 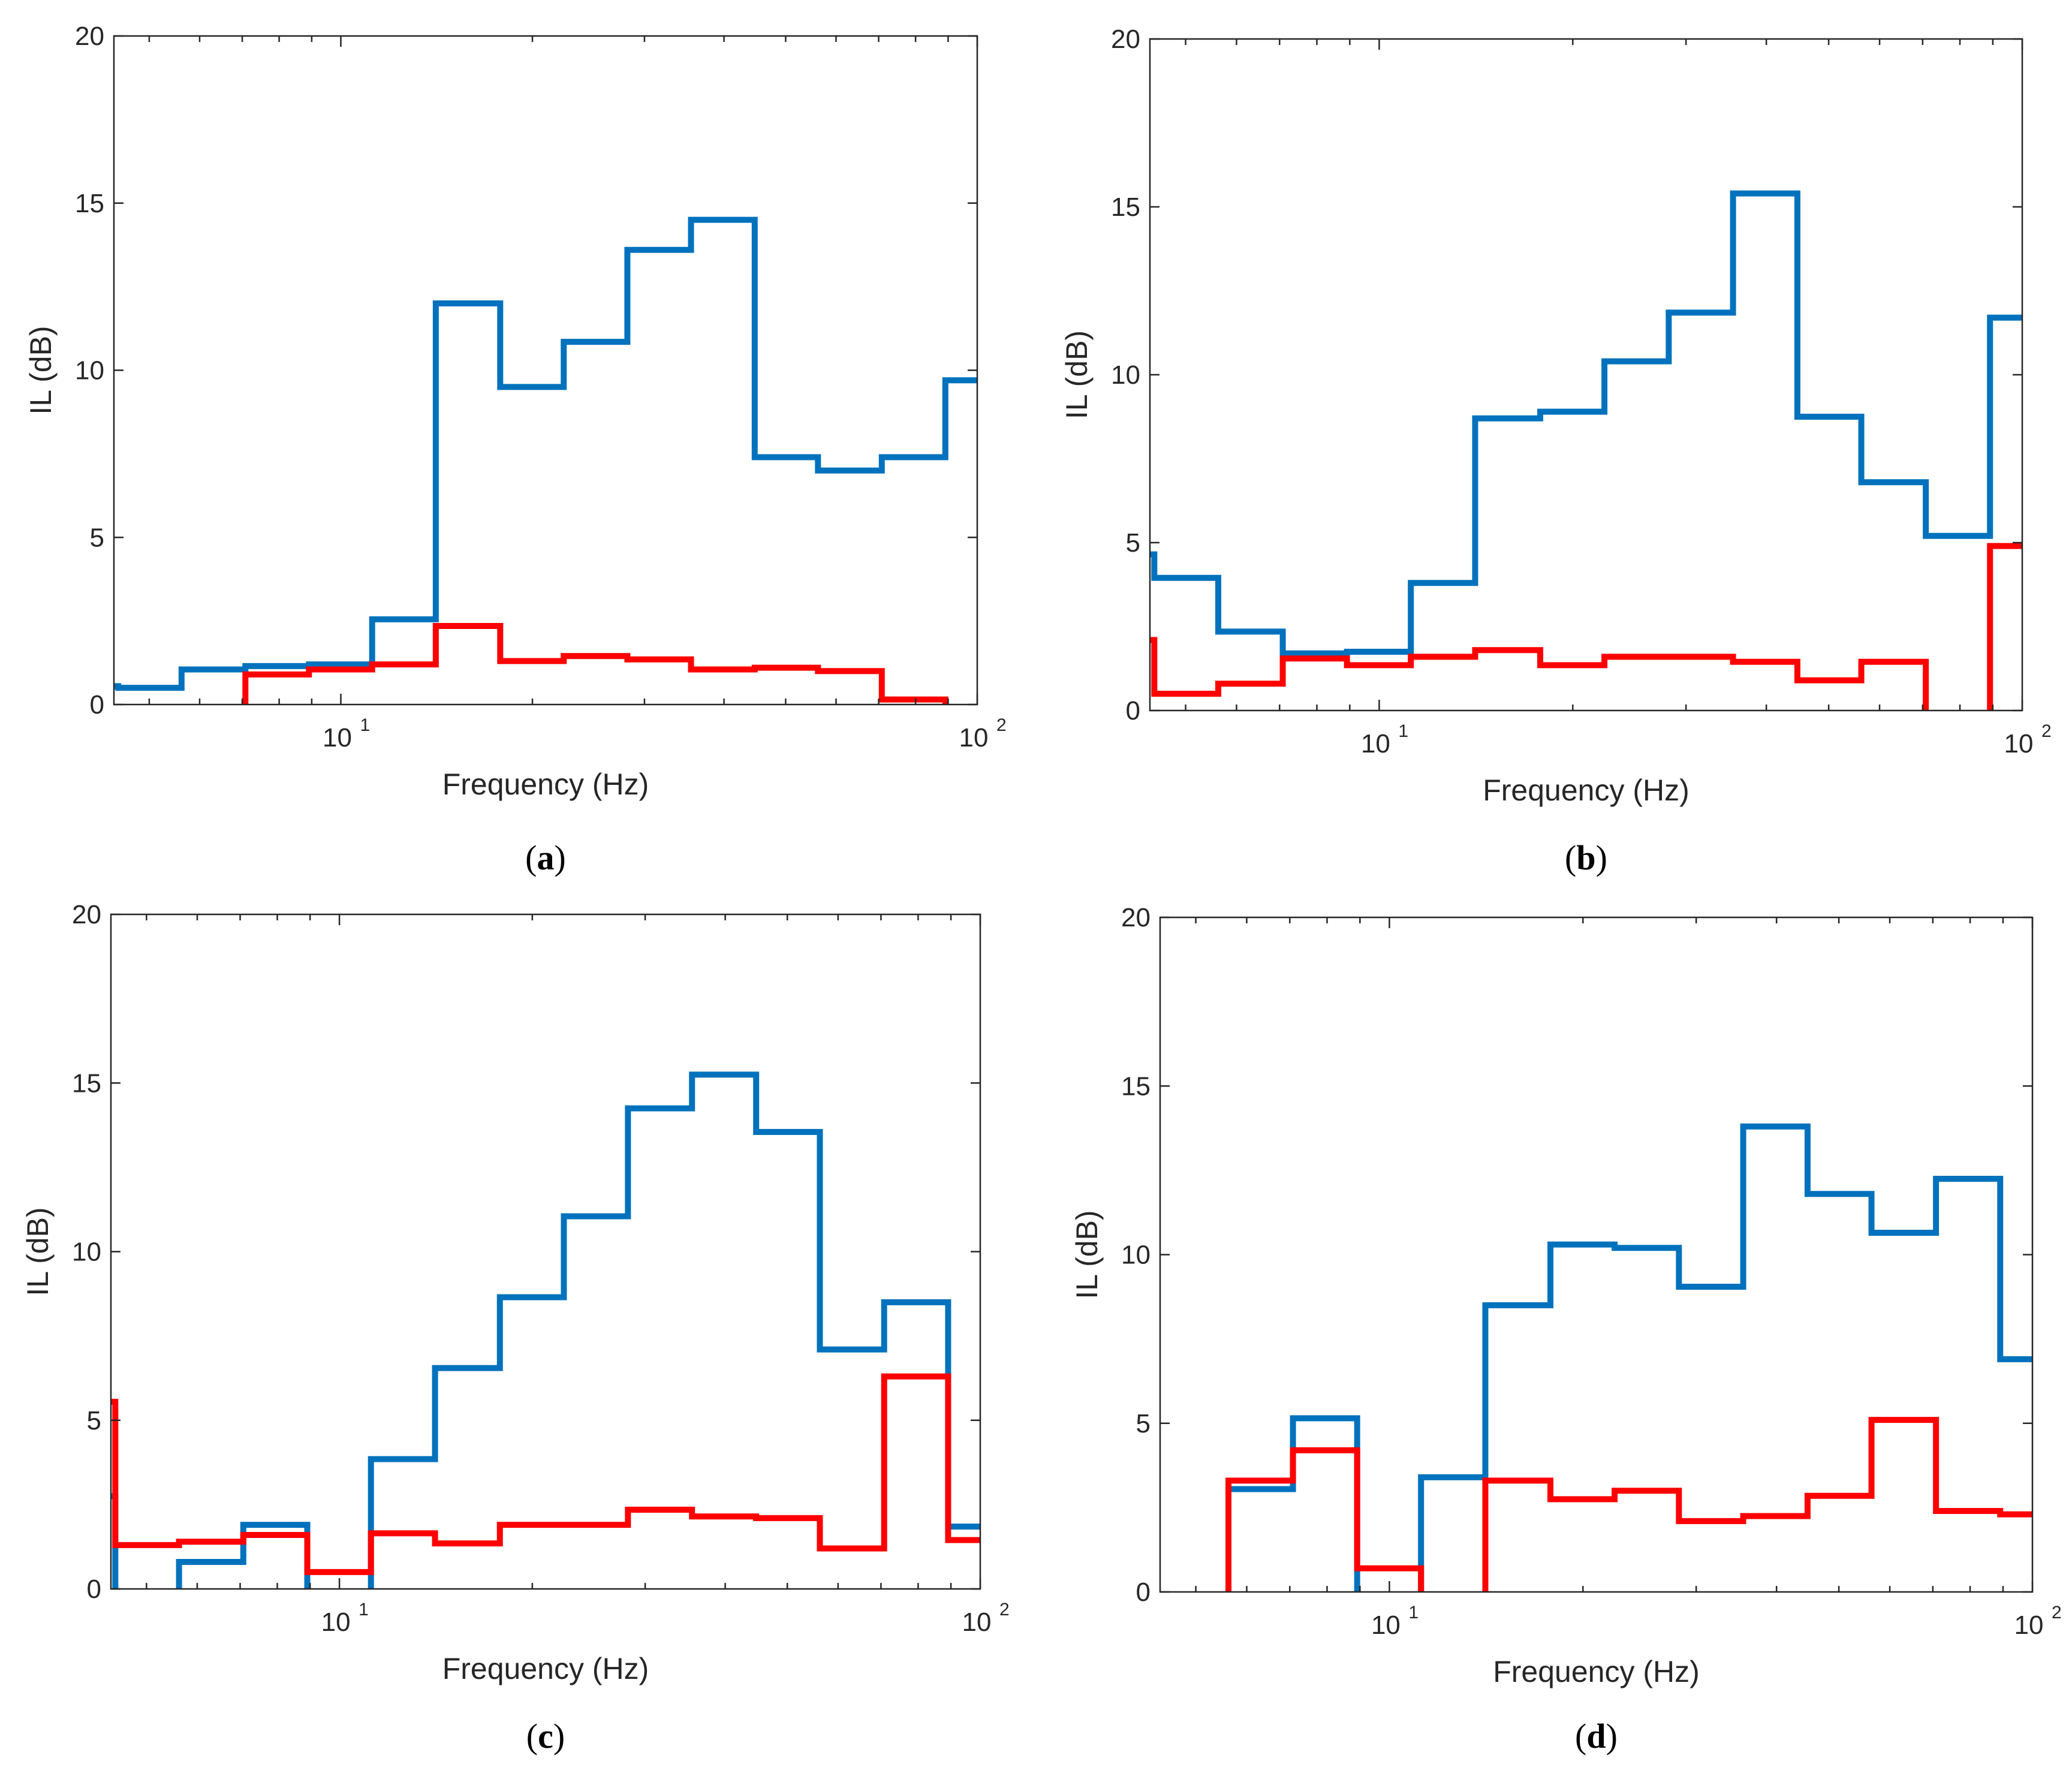 What do you see at coordinates (545, 857) in the screenshot?
I see `panel-label: (a)` at bounding box center [545, 857].